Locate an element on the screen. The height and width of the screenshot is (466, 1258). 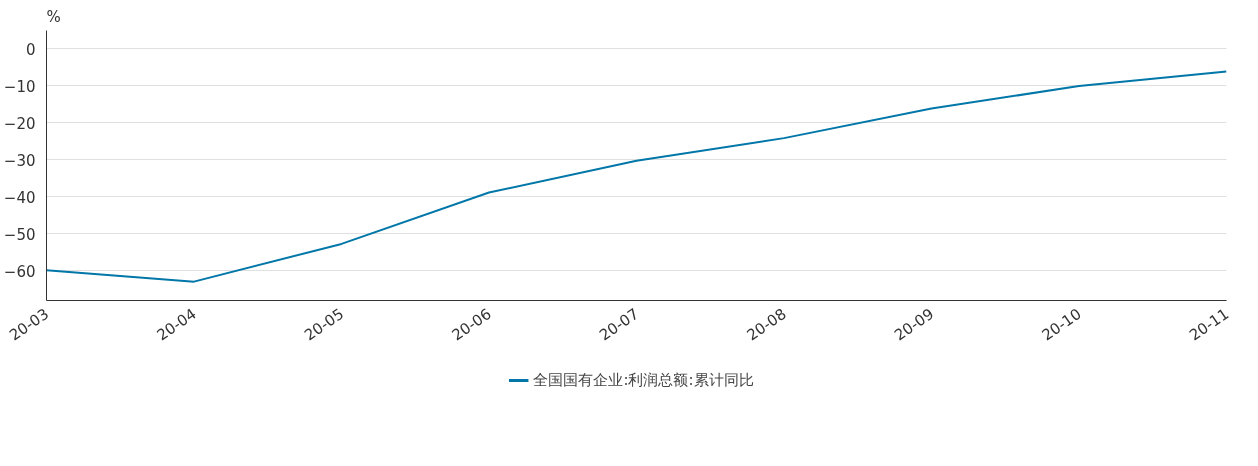
y-tick-label: −60 is located at coordinates (19, 271).